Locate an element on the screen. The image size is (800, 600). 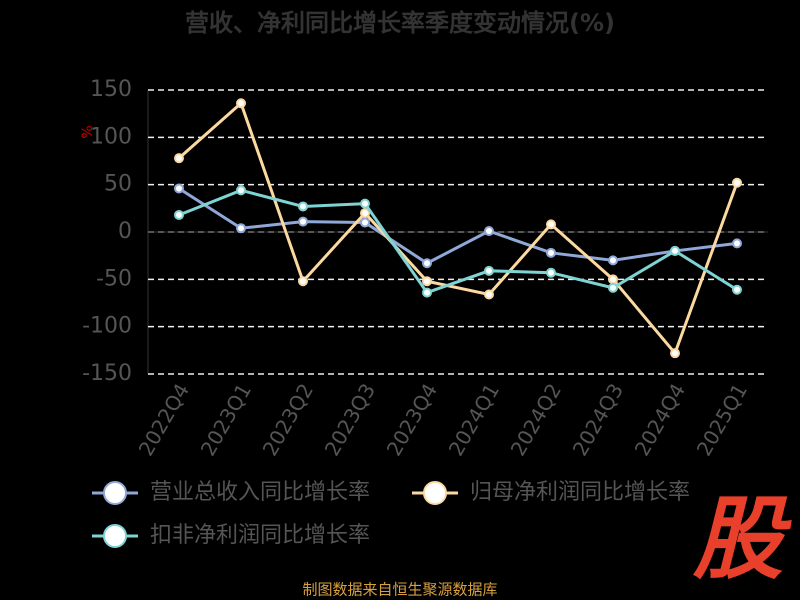
y-tick-label: 150 is located at coordinates (111, 89).